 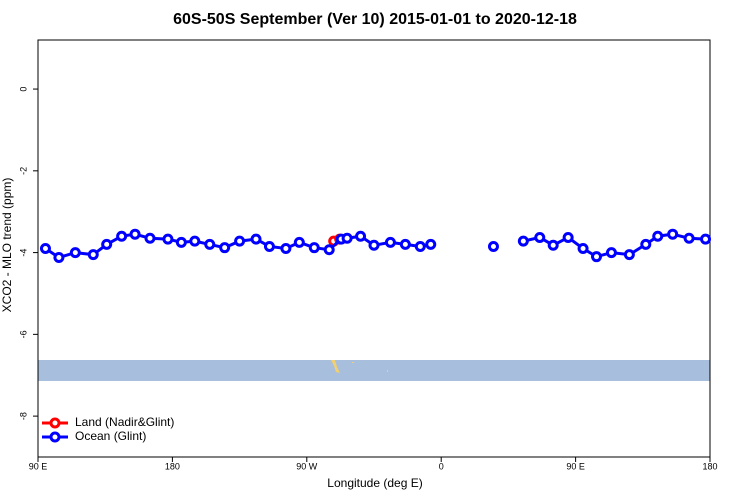 I want to click on y-tick-label: -2, so click(x=23, y=171).